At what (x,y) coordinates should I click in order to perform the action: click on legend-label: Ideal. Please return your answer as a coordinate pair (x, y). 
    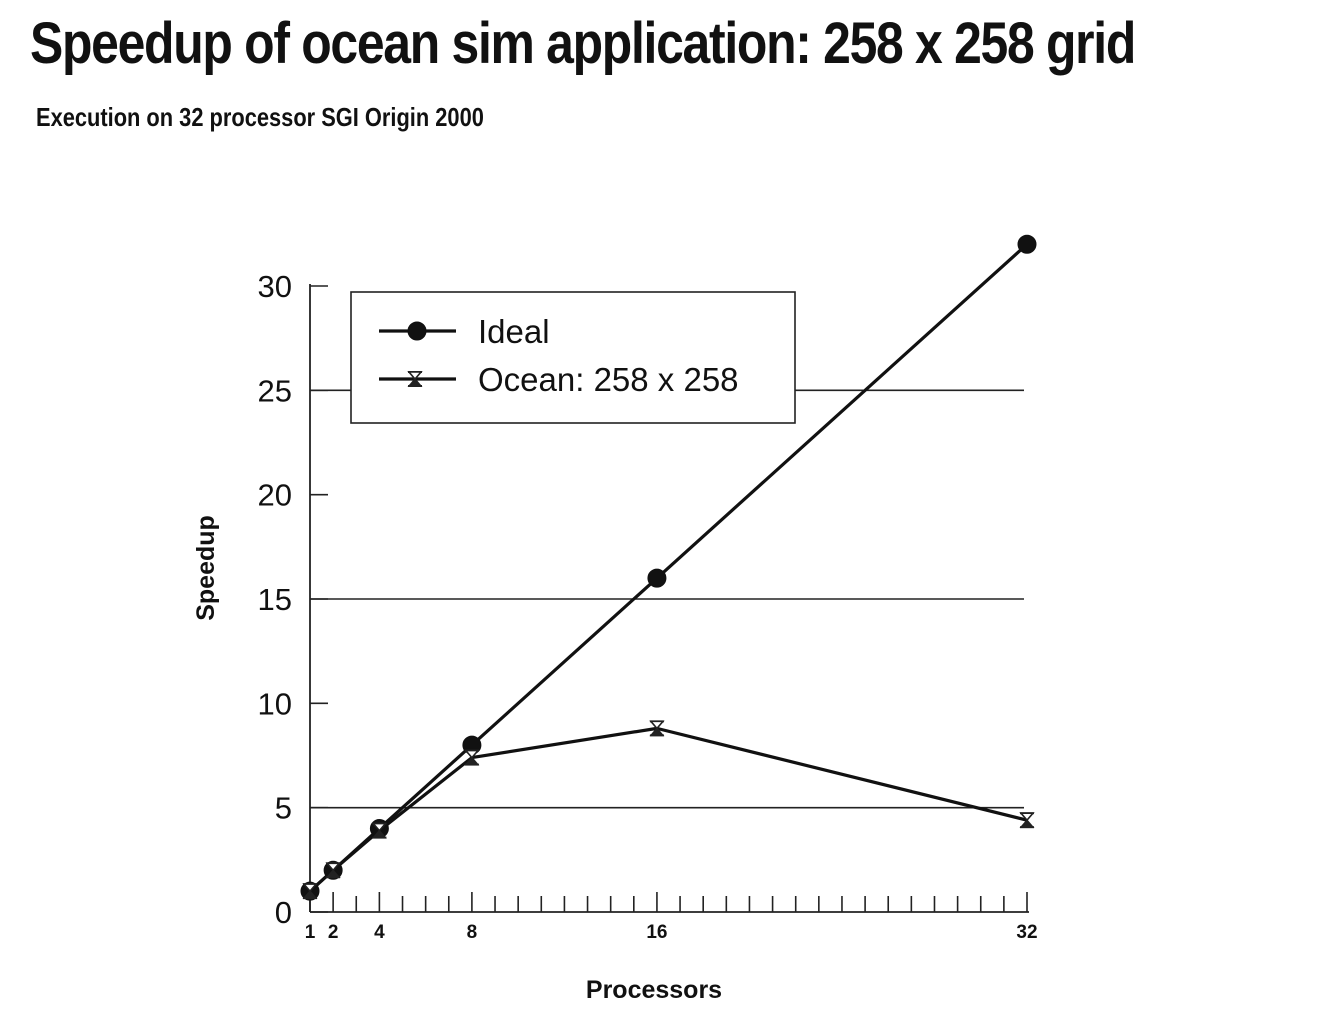
    Looking at the image, I should click on (514, 331).